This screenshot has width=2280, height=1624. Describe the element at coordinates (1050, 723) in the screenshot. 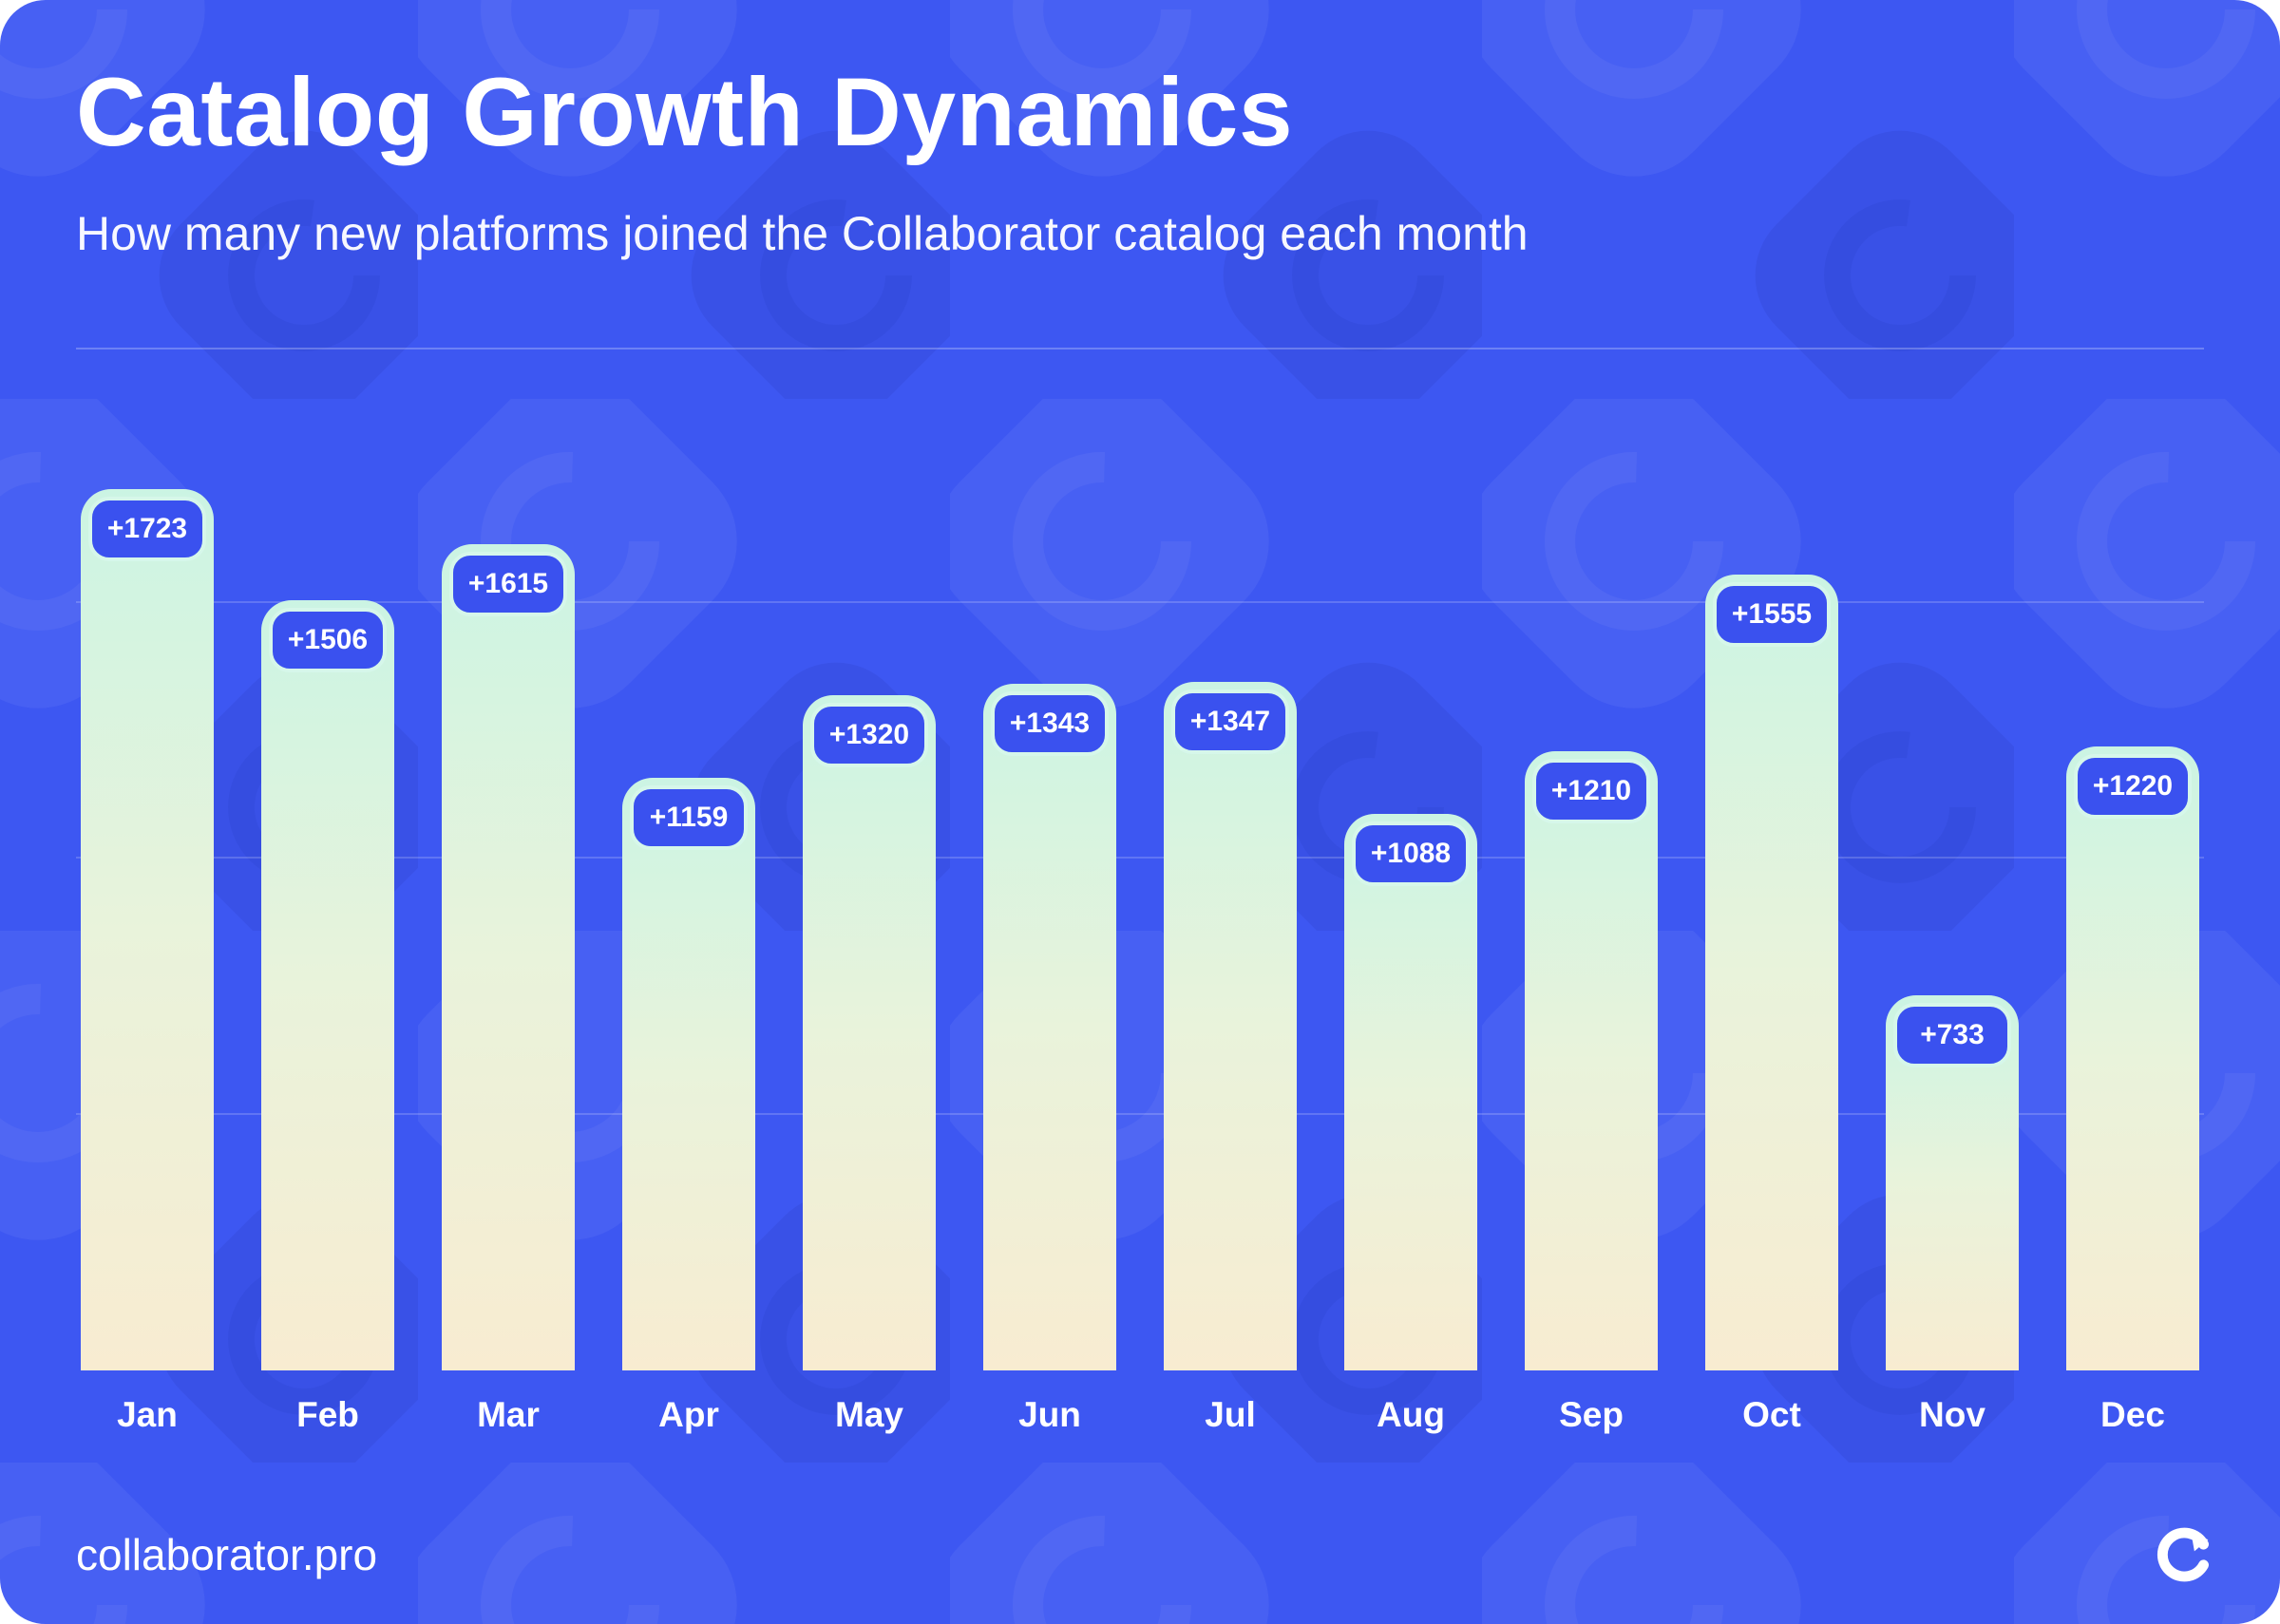

I see `value-badge: +1343` at that location.